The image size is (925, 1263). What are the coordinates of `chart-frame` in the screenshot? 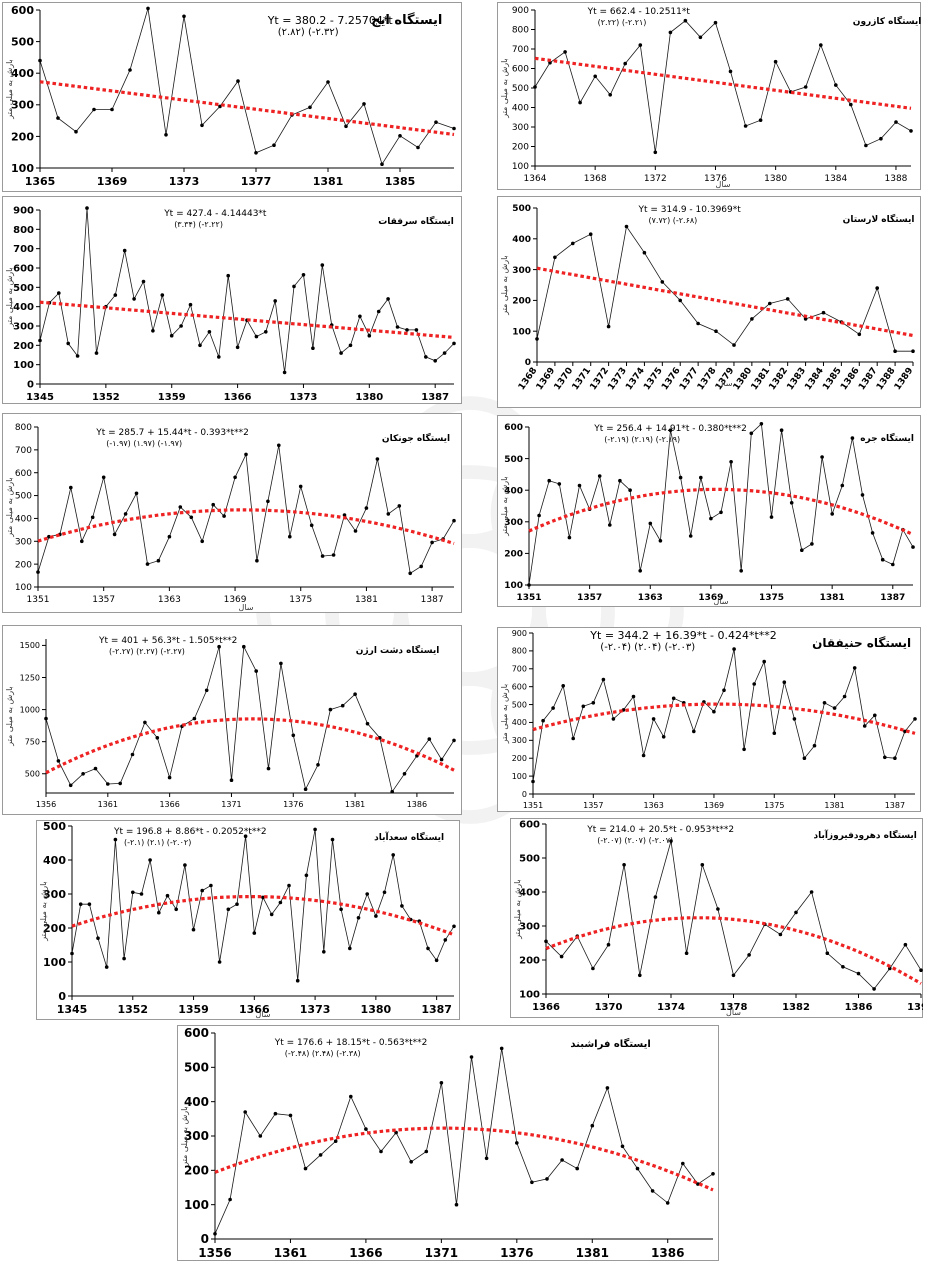 It's located at (709, 96).